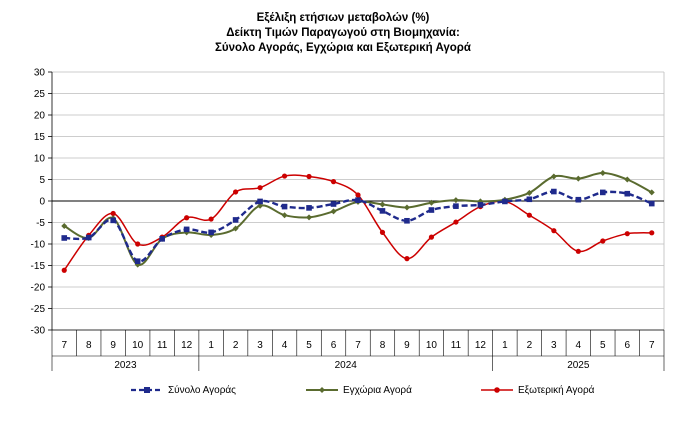  I want to click on chart-title-line-1: Εξέλιξη ετήσιων μεταβολών (%), so click(343, 18).